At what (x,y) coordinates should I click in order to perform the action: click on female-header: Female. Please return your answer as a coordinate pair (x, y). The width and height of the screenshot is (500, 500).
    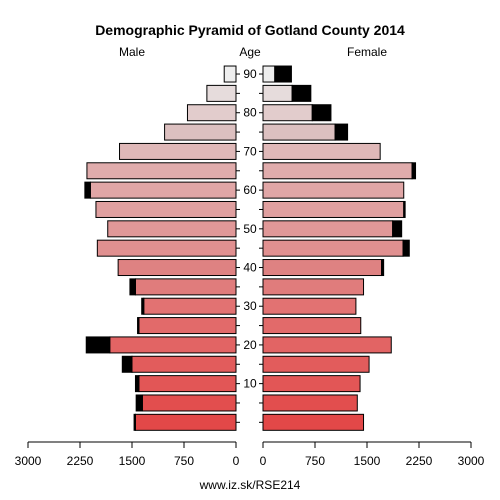
    Looking at the image, I should click on (367, 52).